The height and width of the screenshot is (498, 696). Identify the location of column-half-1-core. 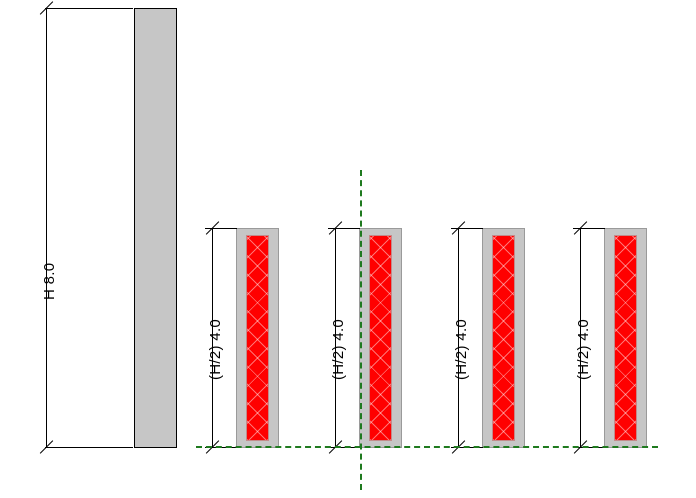
(257, 338).